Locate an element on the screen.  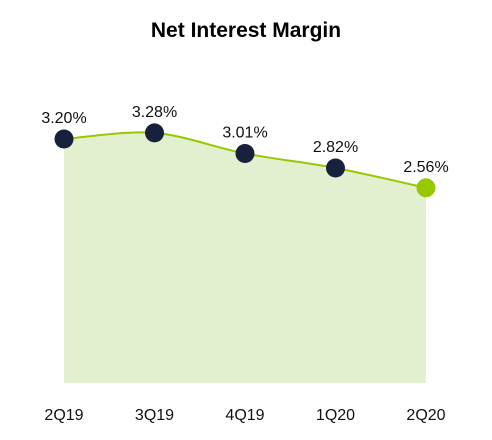
data-point-3q19 is located at coordinates (154, 133).